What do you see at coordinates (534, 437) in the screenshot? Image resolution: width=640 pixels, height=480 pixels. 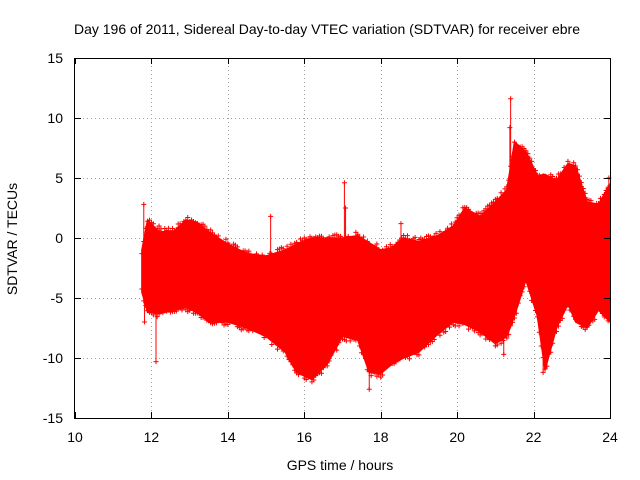 I see `x-tick-label: 22` at bounding box center [534, 437].